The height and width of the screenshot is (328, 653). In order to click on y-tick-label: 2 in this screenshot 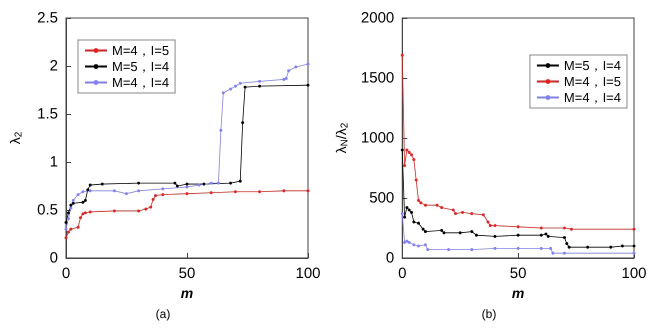, I will do `click(54, 66)`.